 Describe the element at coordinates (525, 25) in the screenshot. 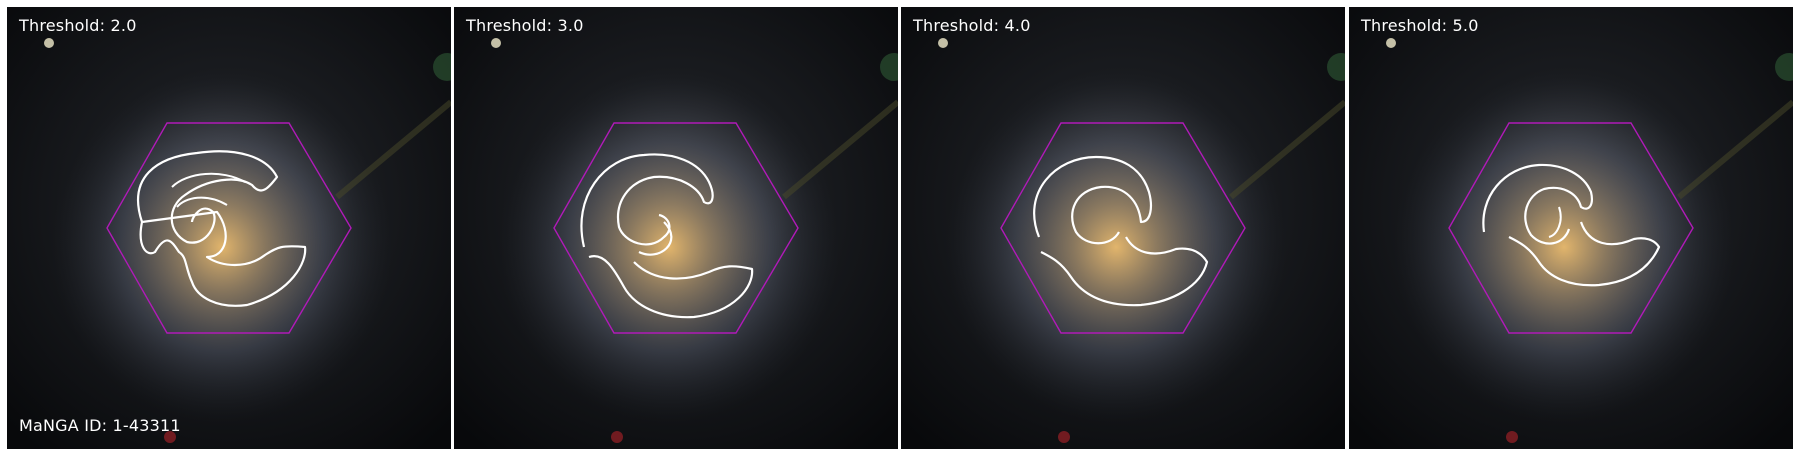

I see `panel-title: Threshold: 3.0` at that location.